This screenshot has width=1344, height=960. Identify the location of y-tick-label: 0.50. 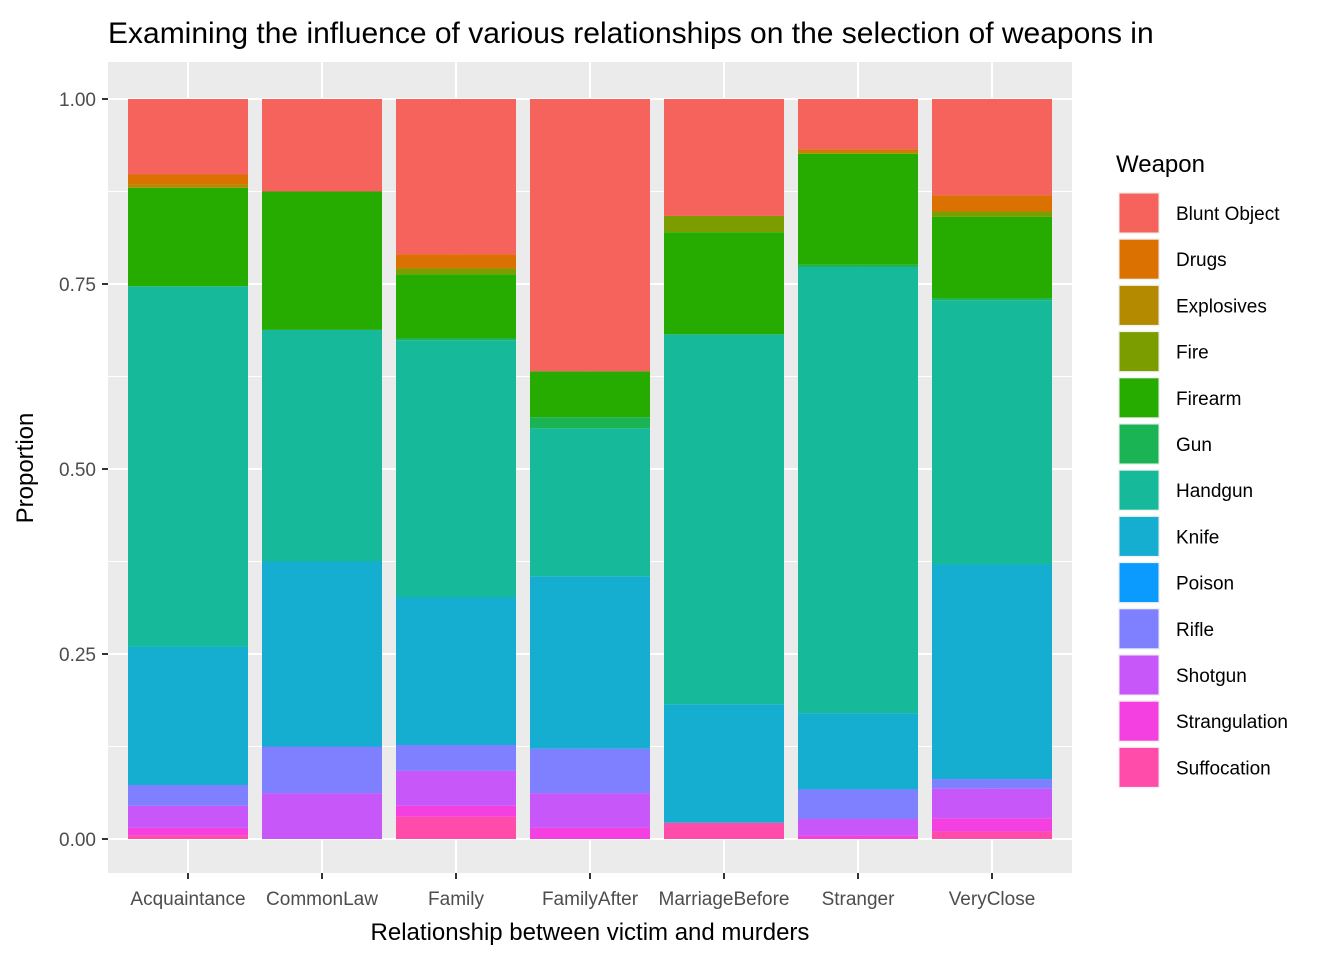
(77, 470).